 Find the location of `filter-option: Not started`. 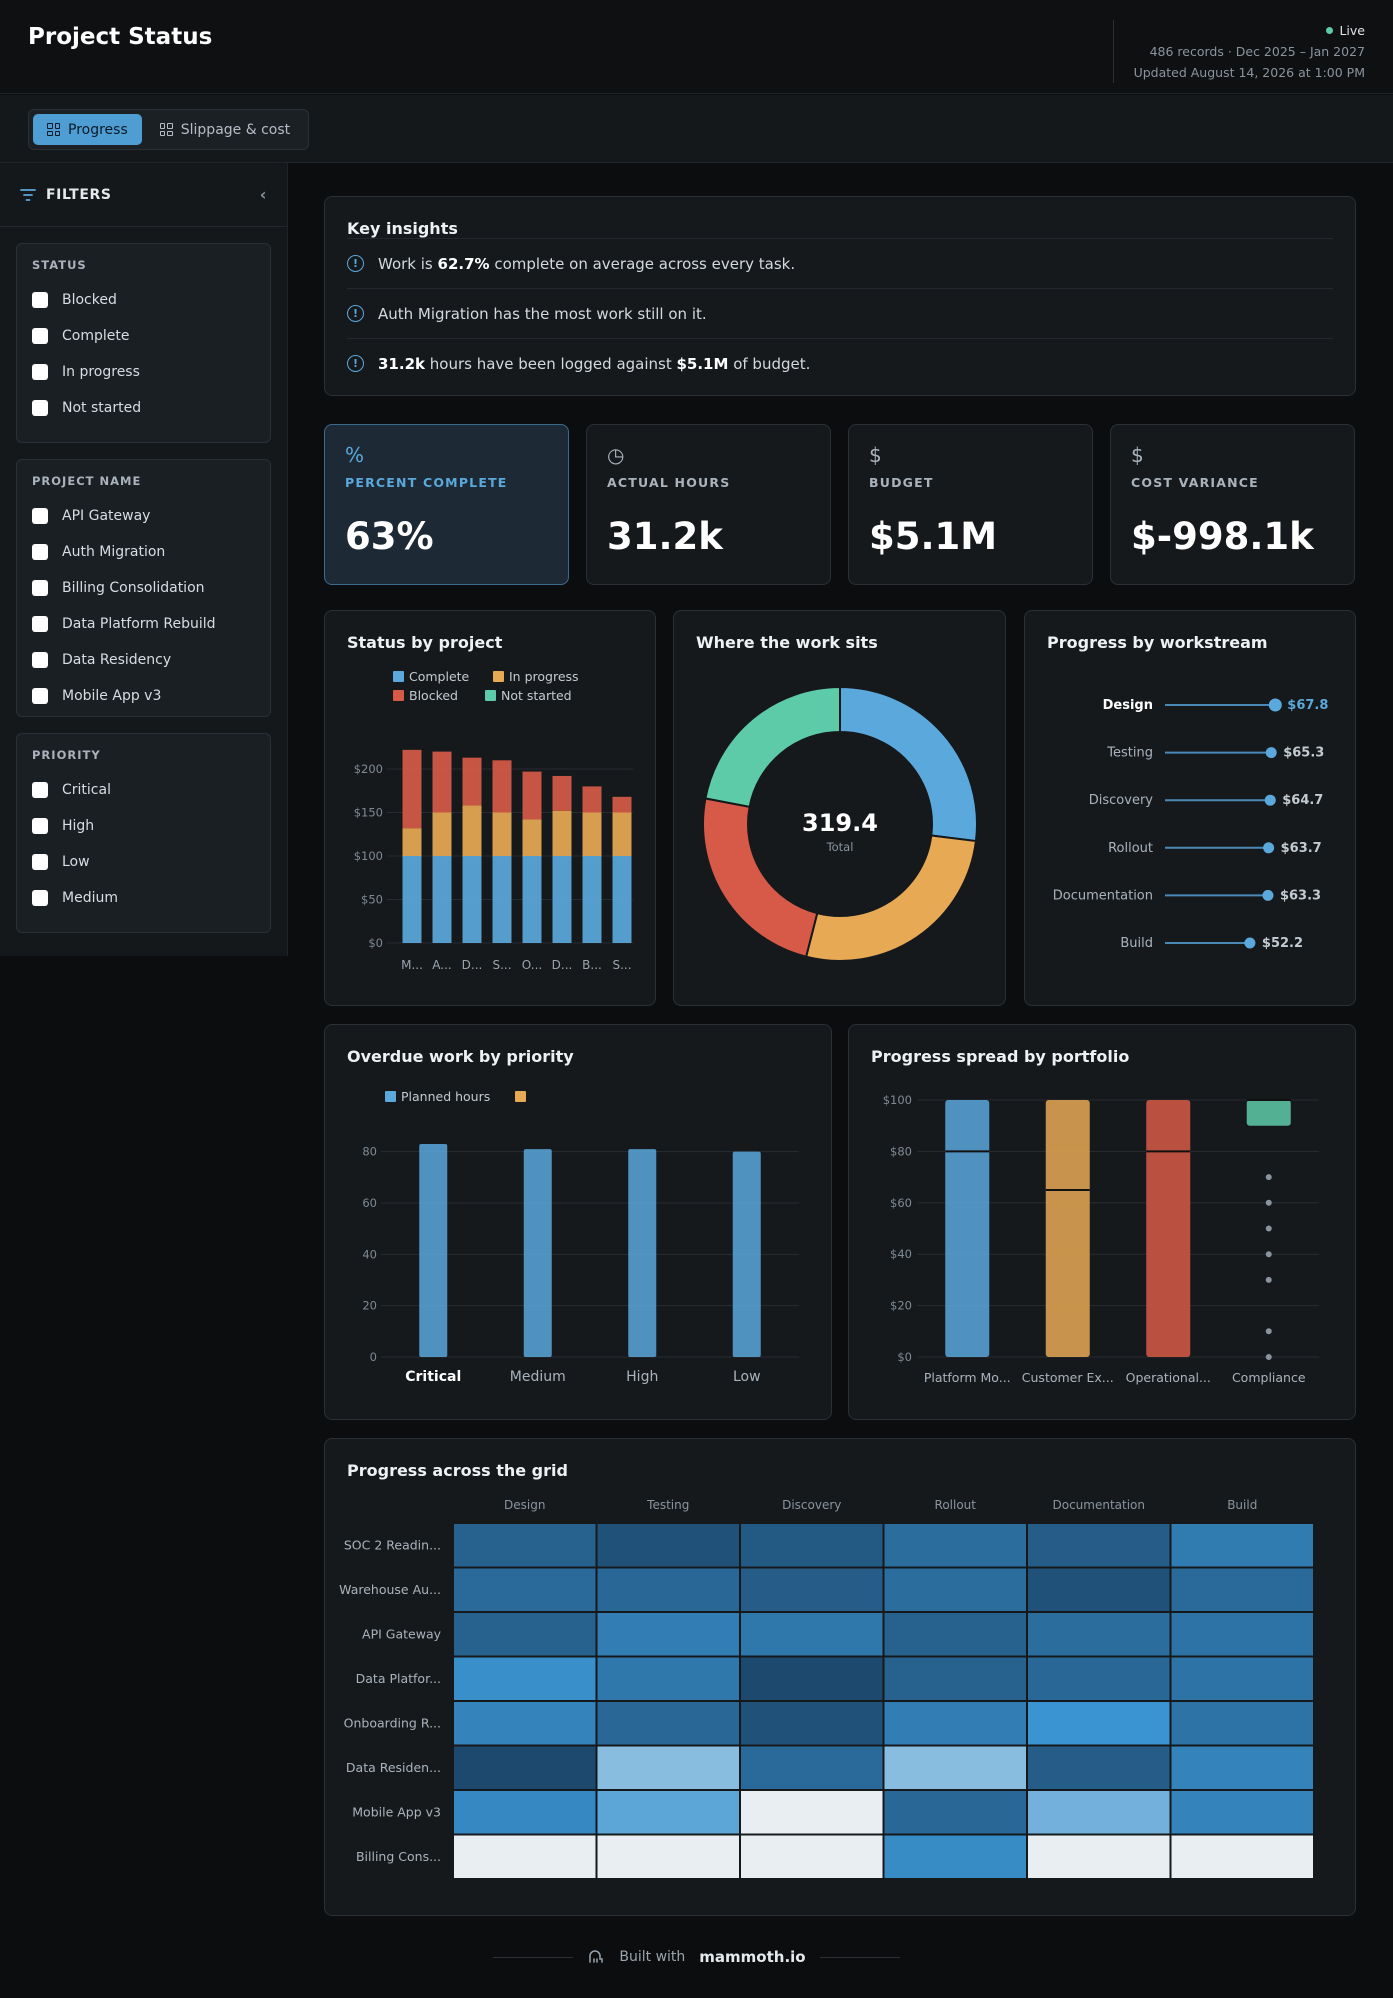

filter-option: Not started is located at coordinates (143, 408).